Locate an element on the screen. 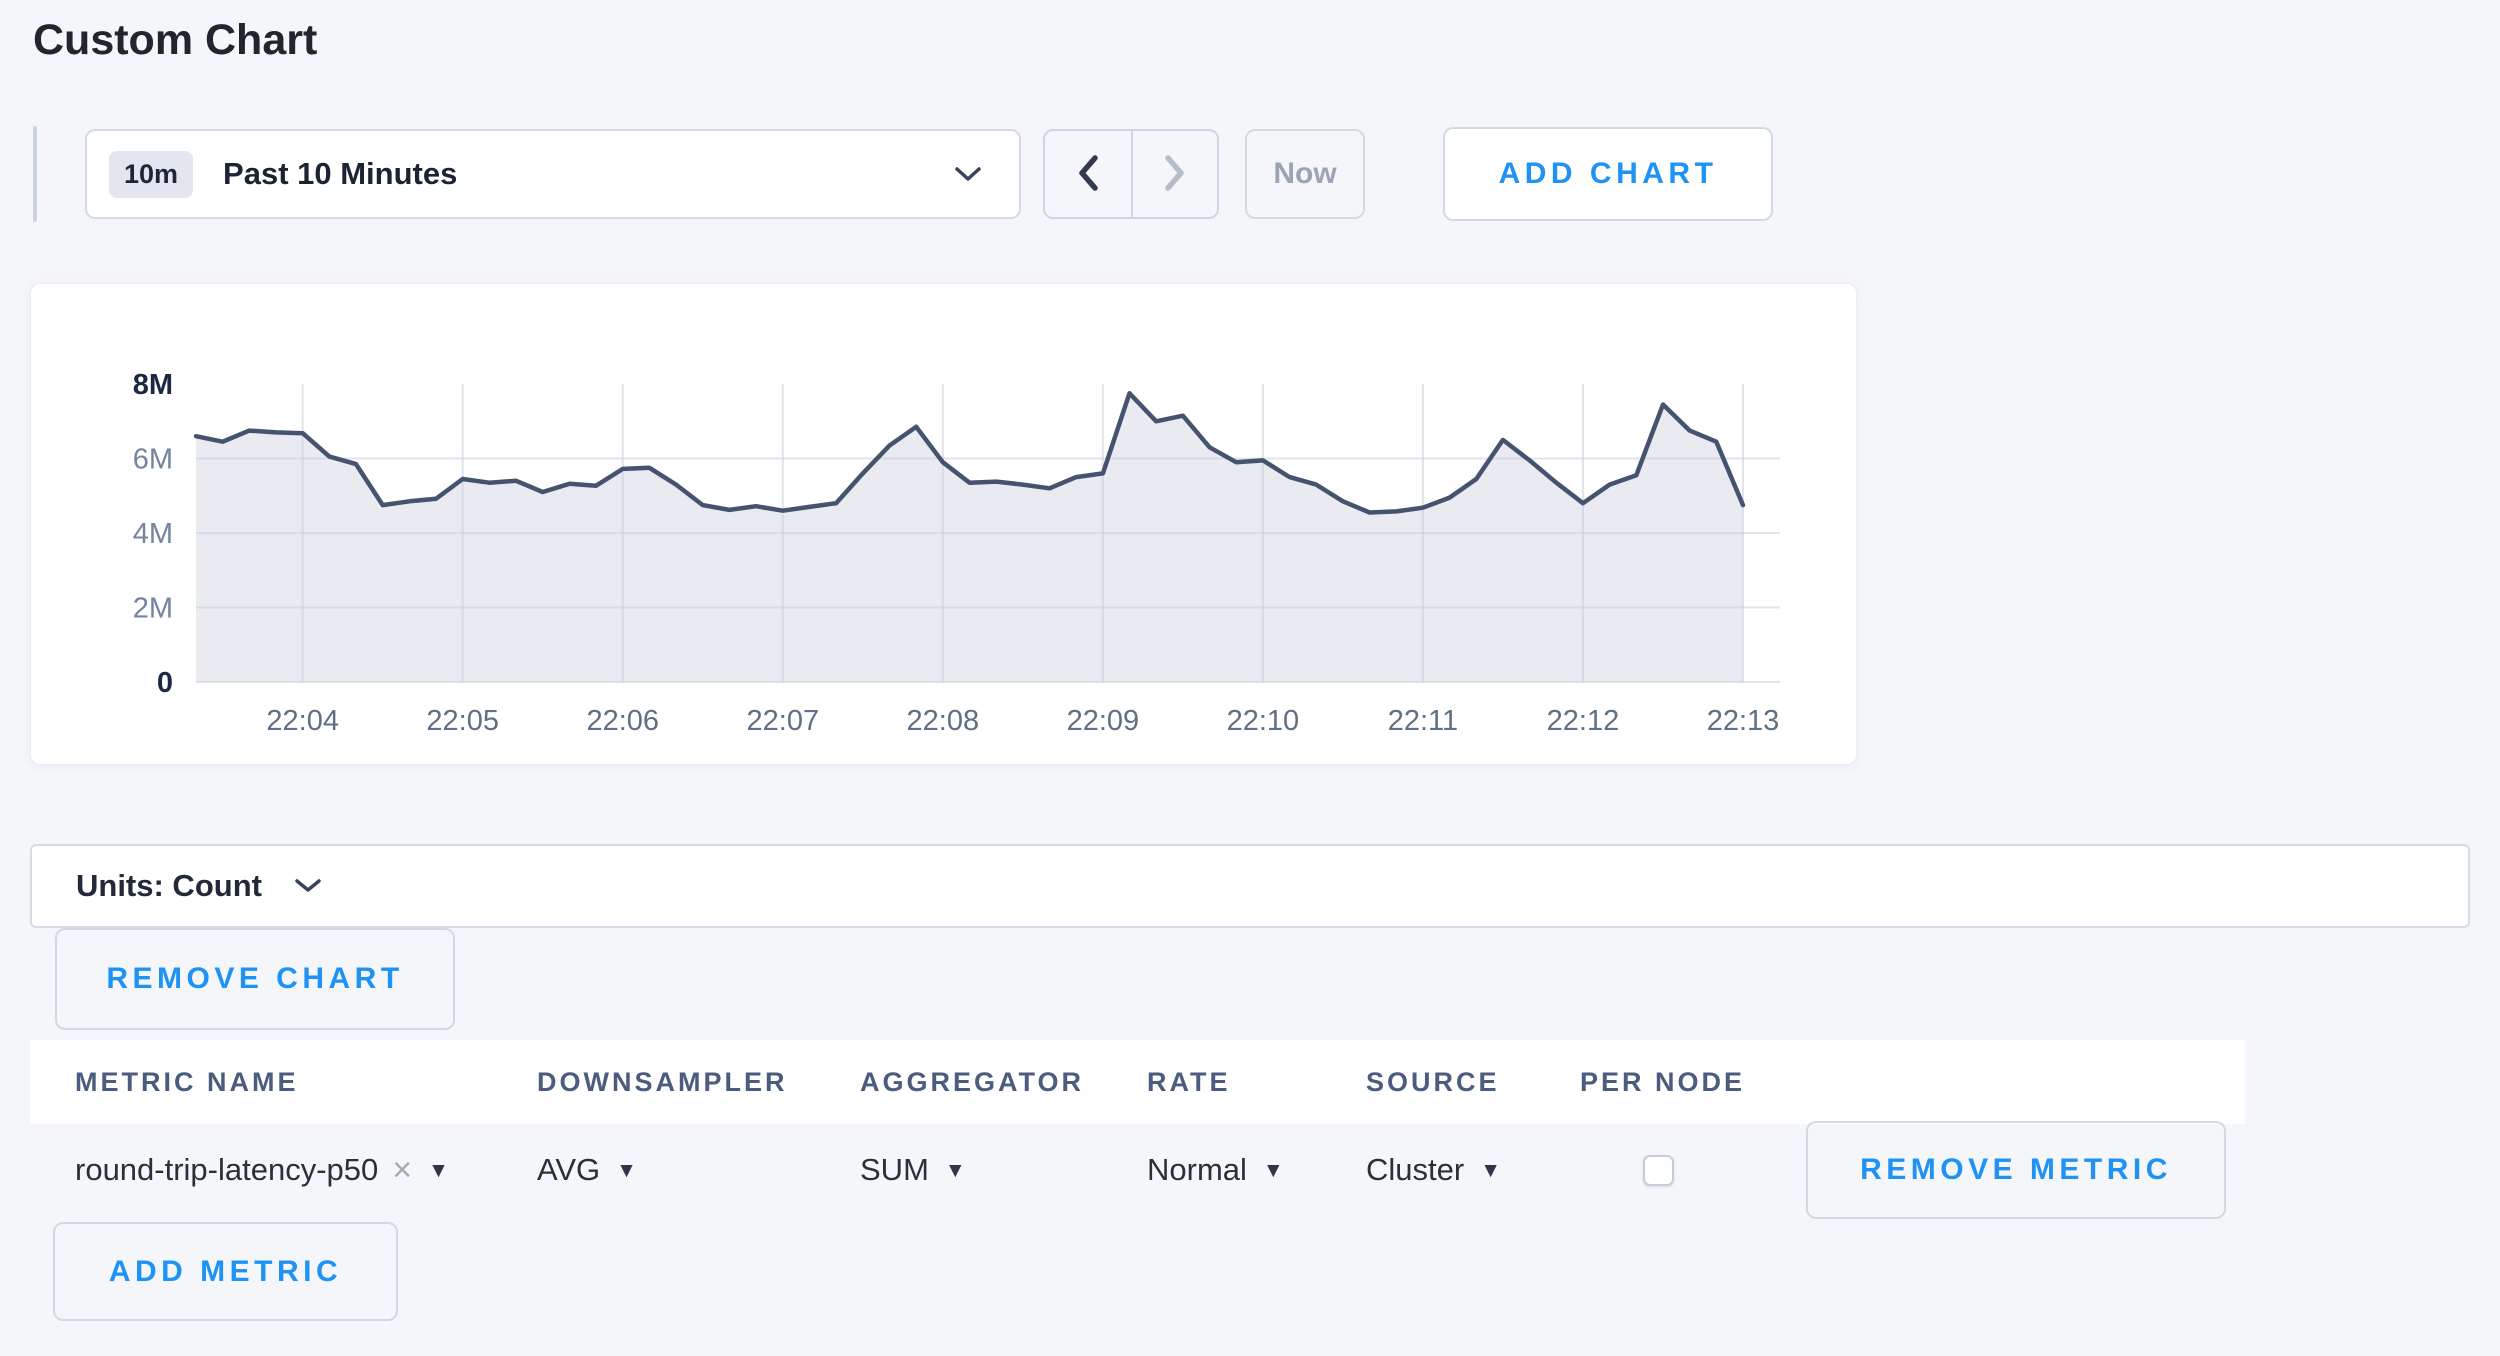  svg-text: 0 is located at coordinates (165, 683).